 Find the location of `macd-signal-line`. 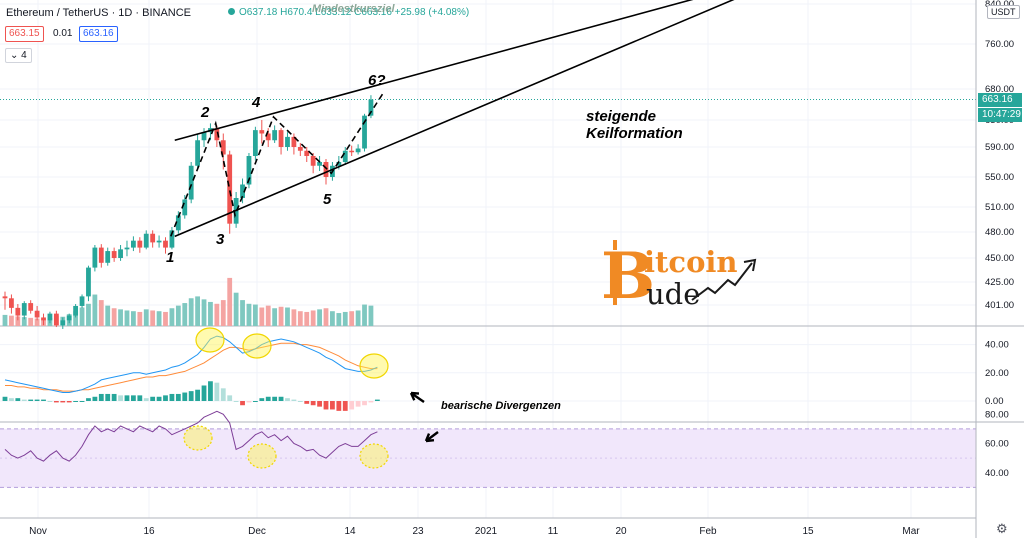

macd-signal-line is located at coordinates (191, 367).